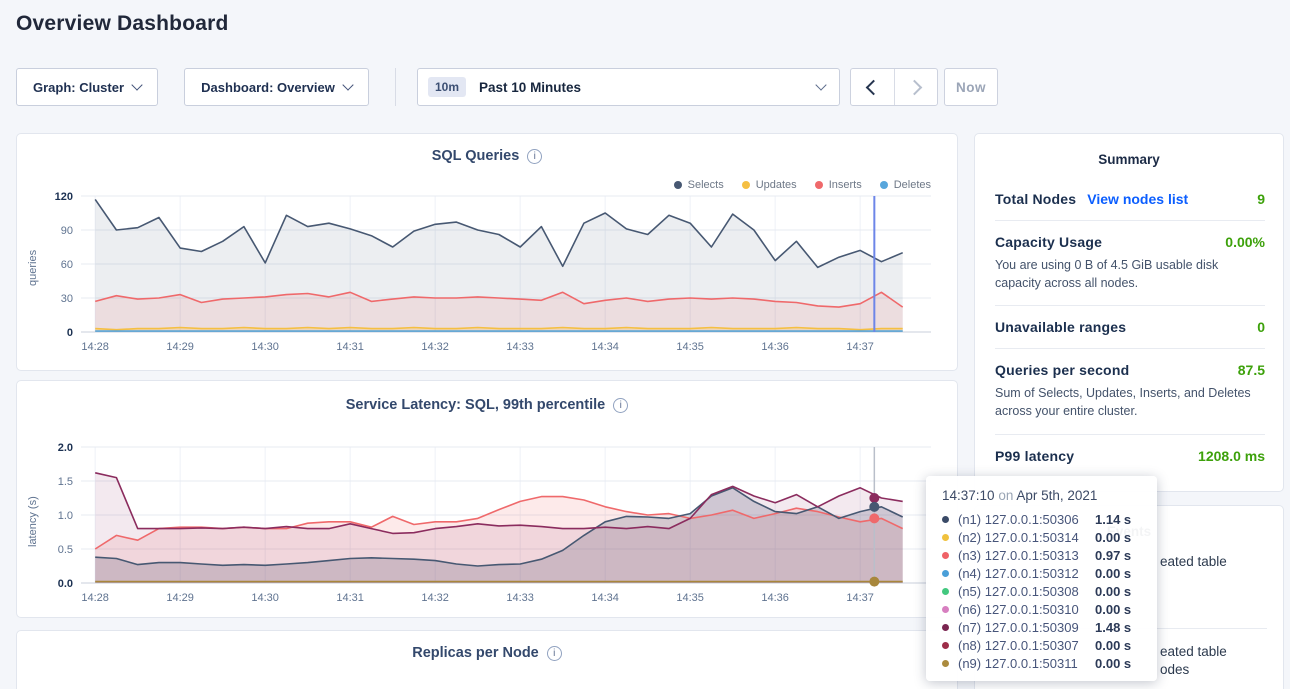 This screenshot has height=689, width=1290. I want to click on time-next-button, so click(915, 87).